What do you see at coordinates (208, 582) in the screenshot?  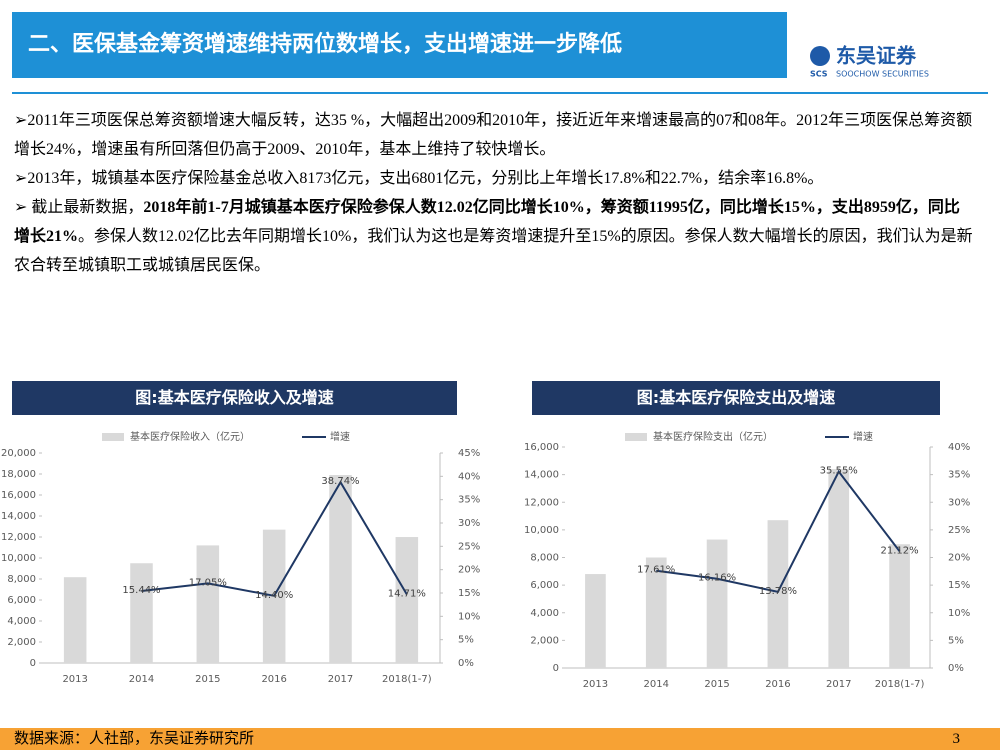 I see `data-label: 17.05%` at bounding box center [208, 582].